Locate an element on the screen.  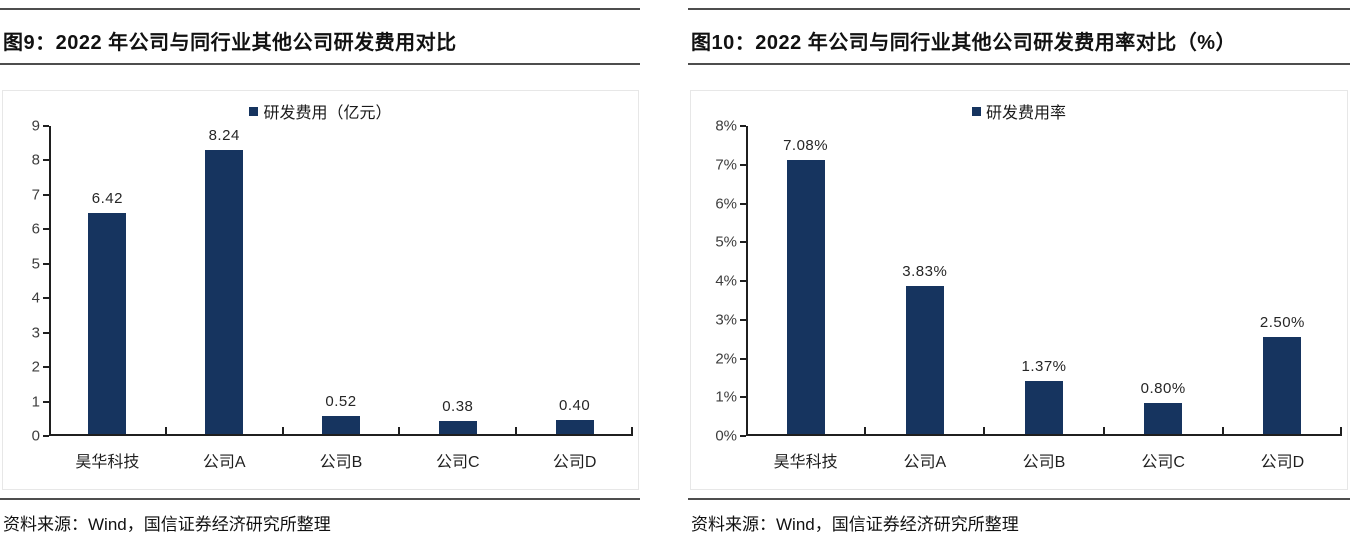
bar-value-label: 0.40 is located at coordinates (574, 406).